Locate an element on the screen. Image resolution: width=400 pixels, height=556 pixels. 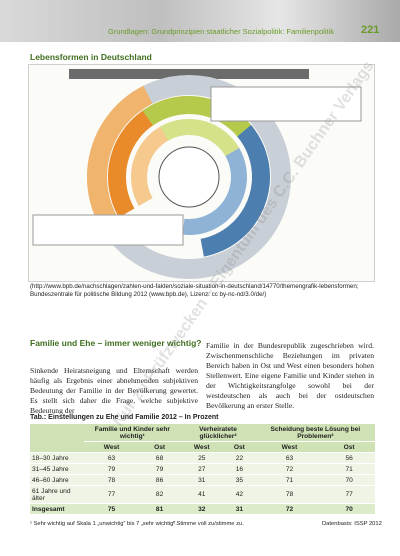
value-cell: 75 is located at coordinates (111, 509).